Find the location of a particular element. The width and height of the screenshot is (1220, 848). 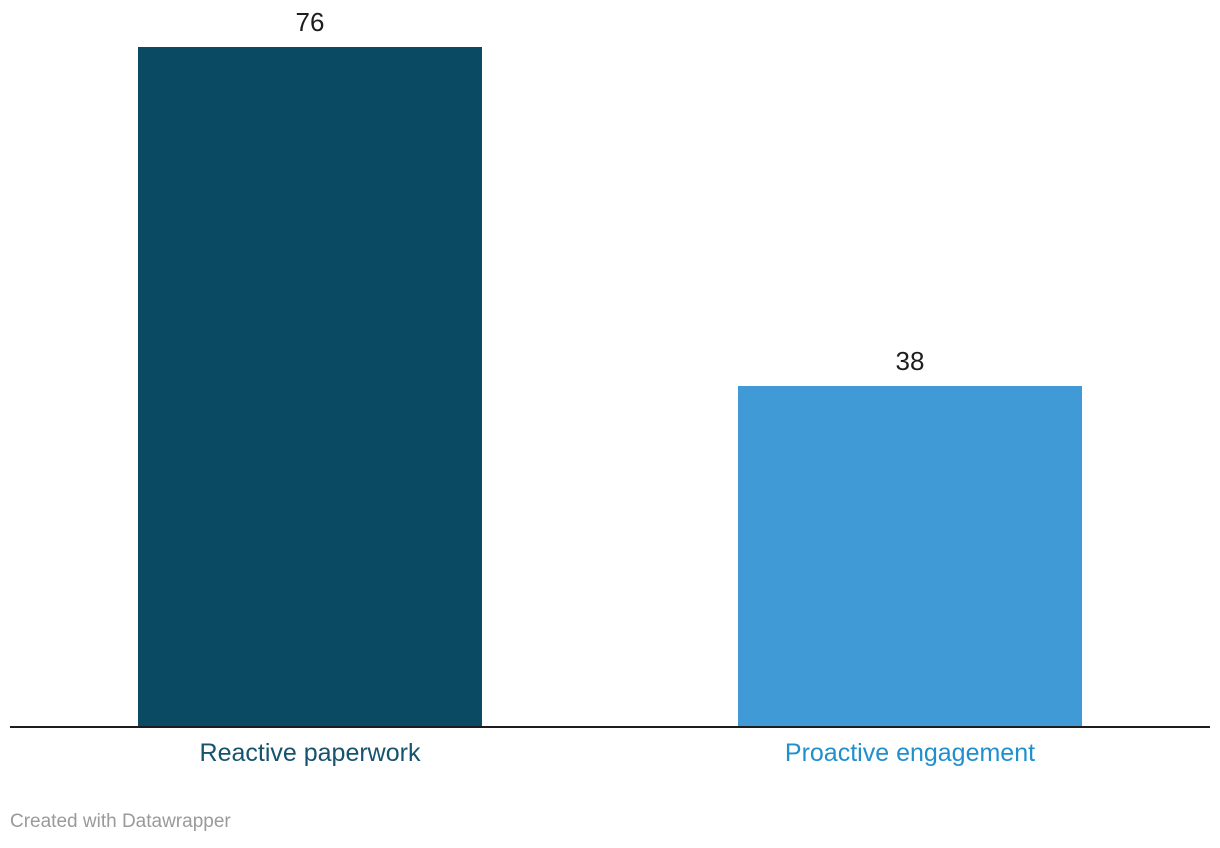

category-label-reactive-paperwork: Reactive paperwork is located at coordinates (310, 753).